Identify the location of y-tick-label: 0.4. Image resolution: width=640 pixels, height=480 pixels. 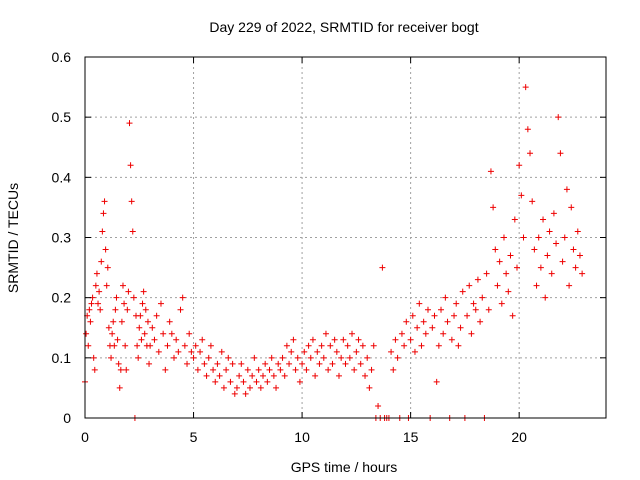
(62, 177).